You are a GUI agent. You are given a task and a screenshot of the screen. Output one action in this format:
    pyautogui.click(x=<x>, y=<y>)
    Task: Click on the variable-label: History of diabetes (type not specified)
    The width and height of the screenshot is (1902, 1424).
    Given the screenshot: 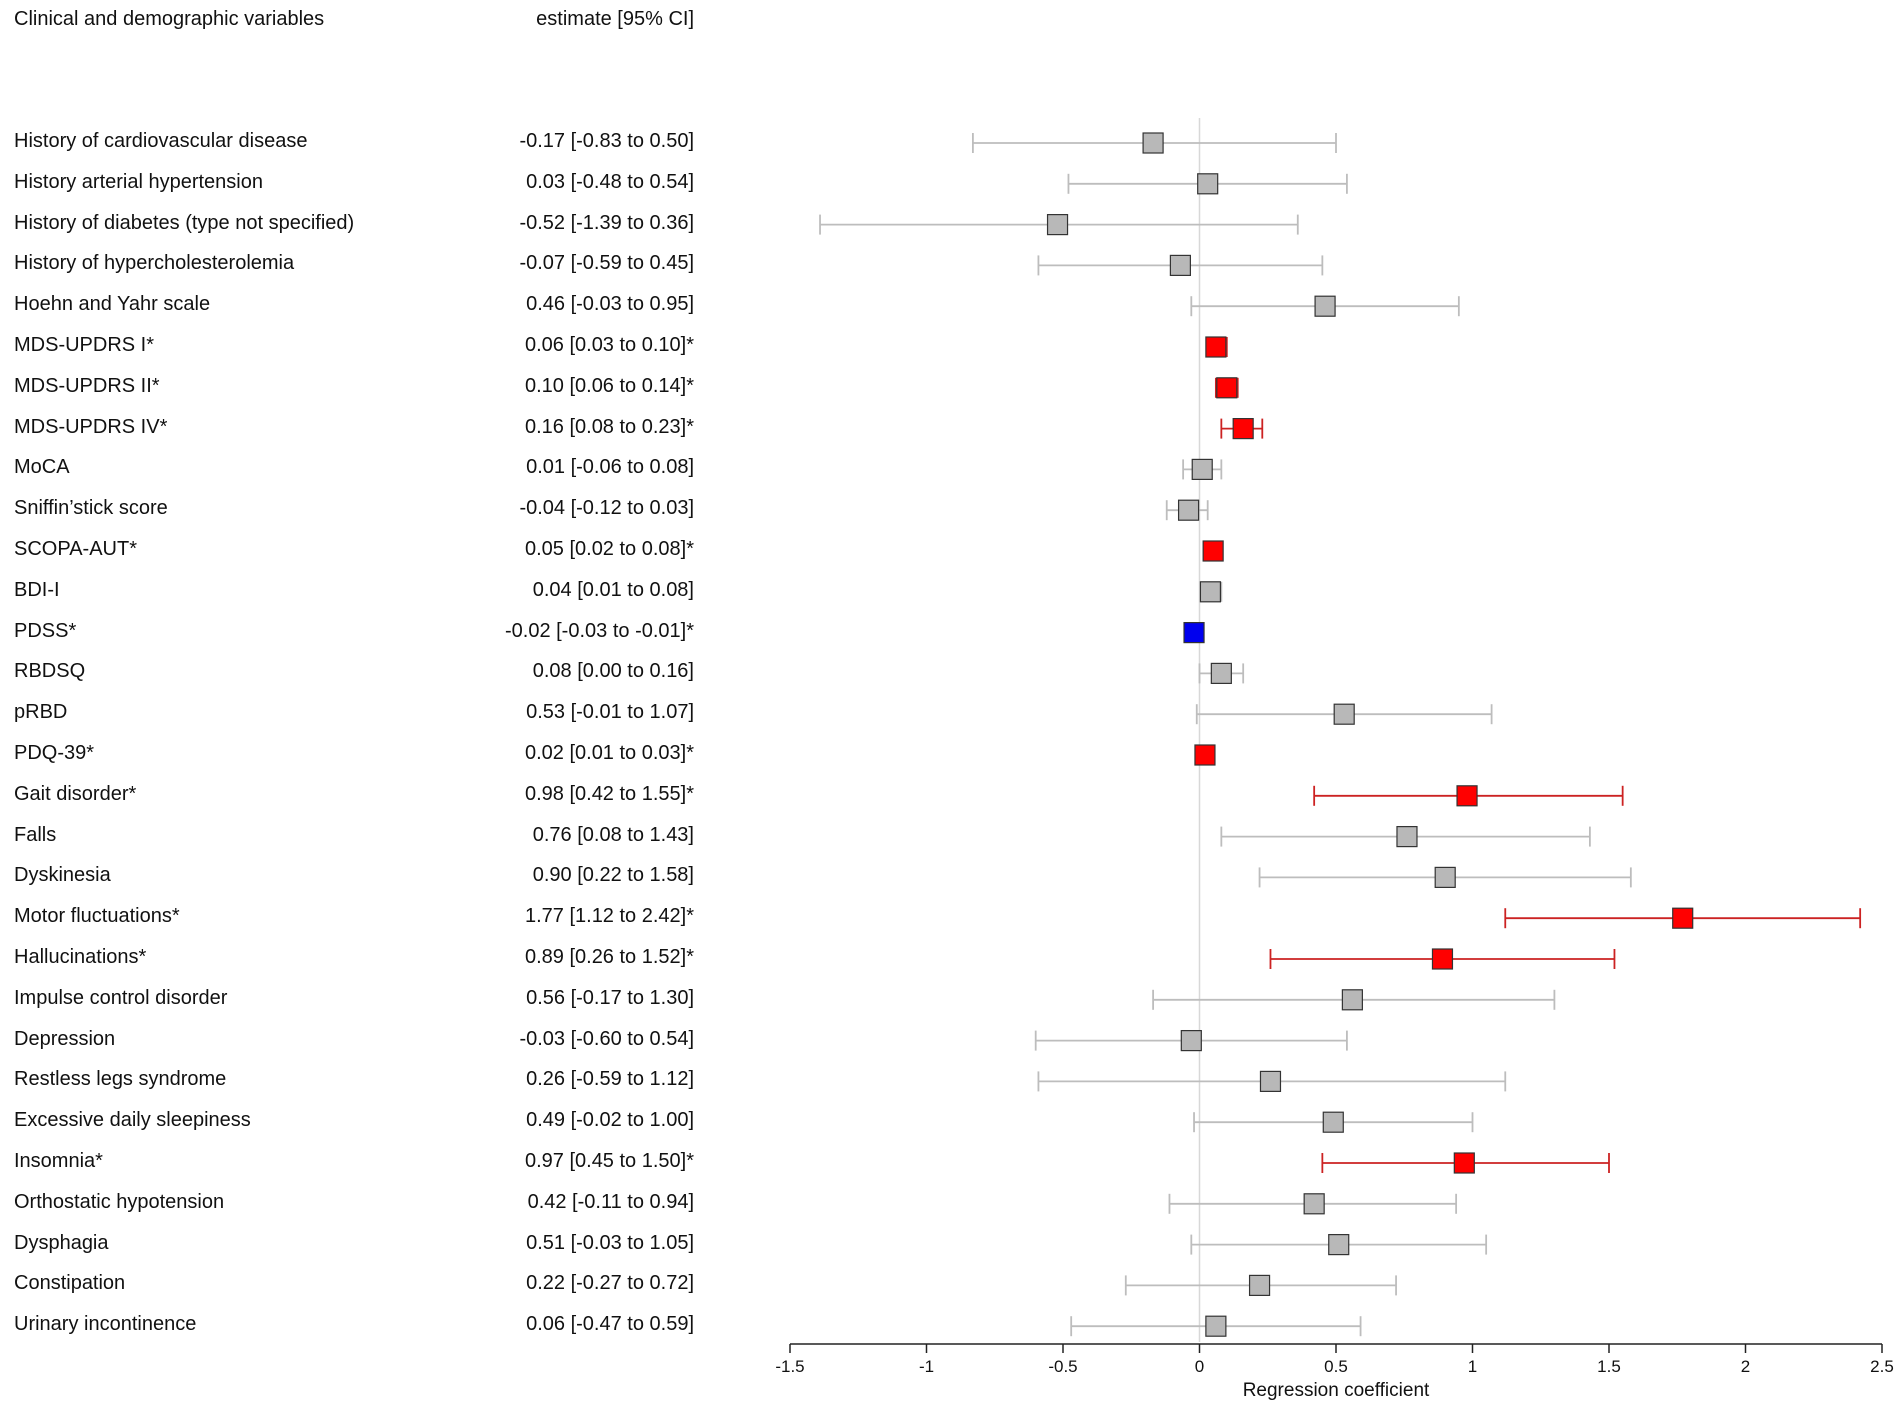 What is the action you would take?
    pyautogui.click(x=184, y=222)
    